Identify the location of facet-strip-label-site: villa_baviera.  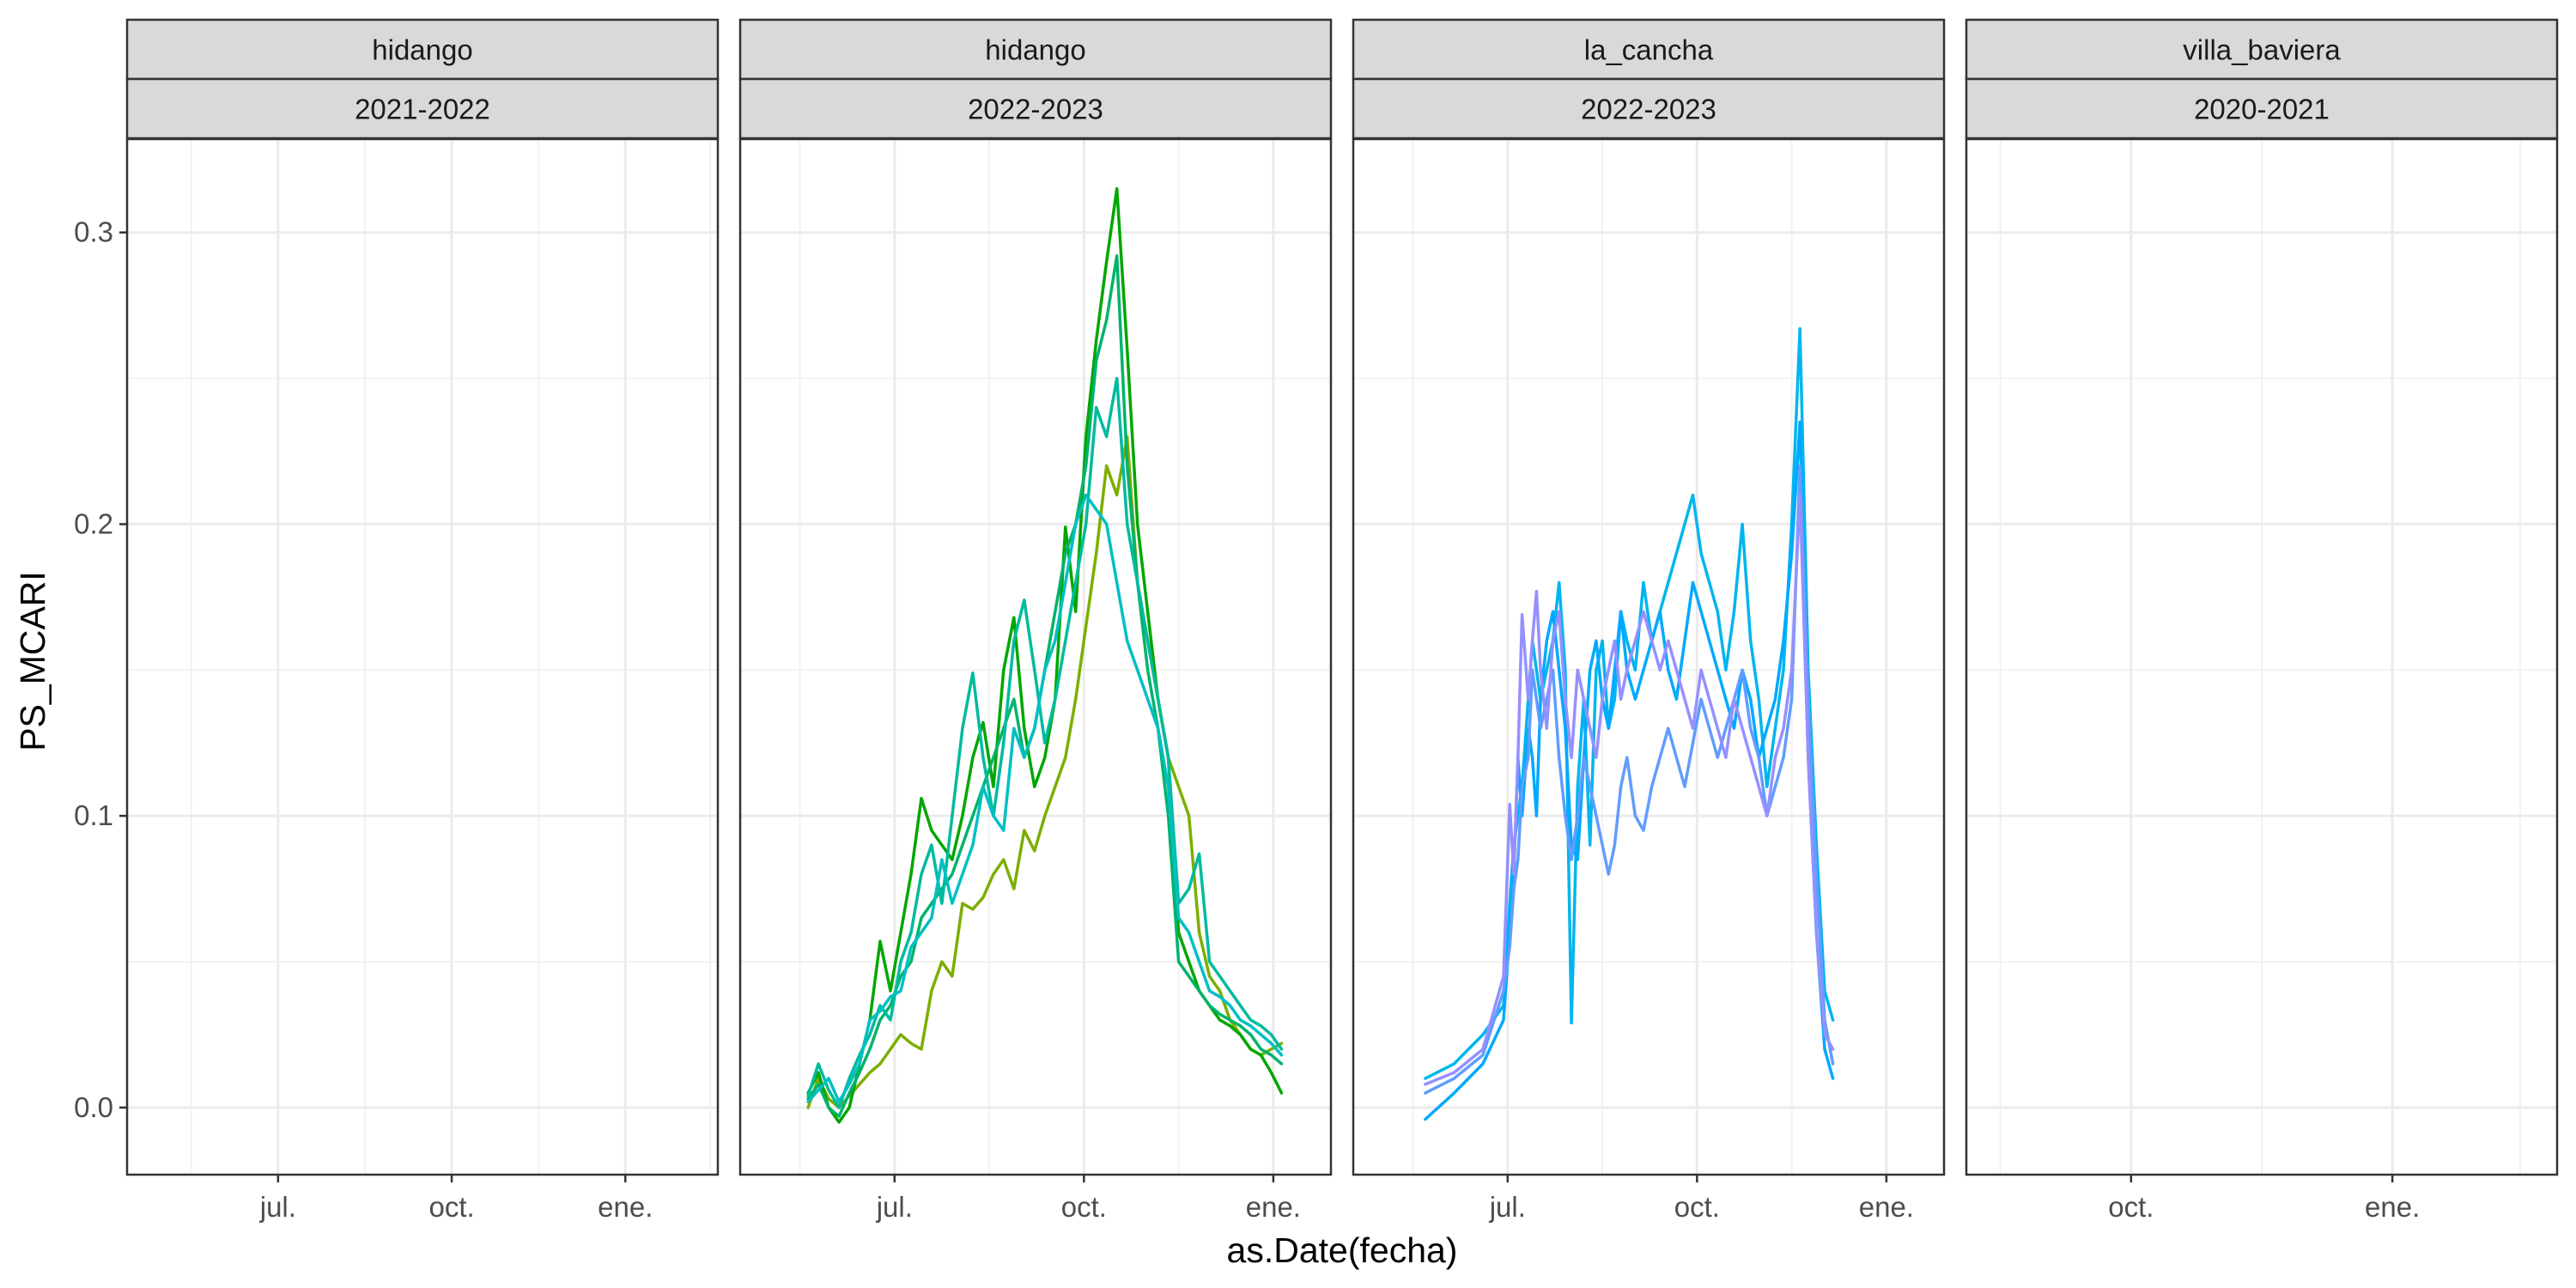
(2262, 50).